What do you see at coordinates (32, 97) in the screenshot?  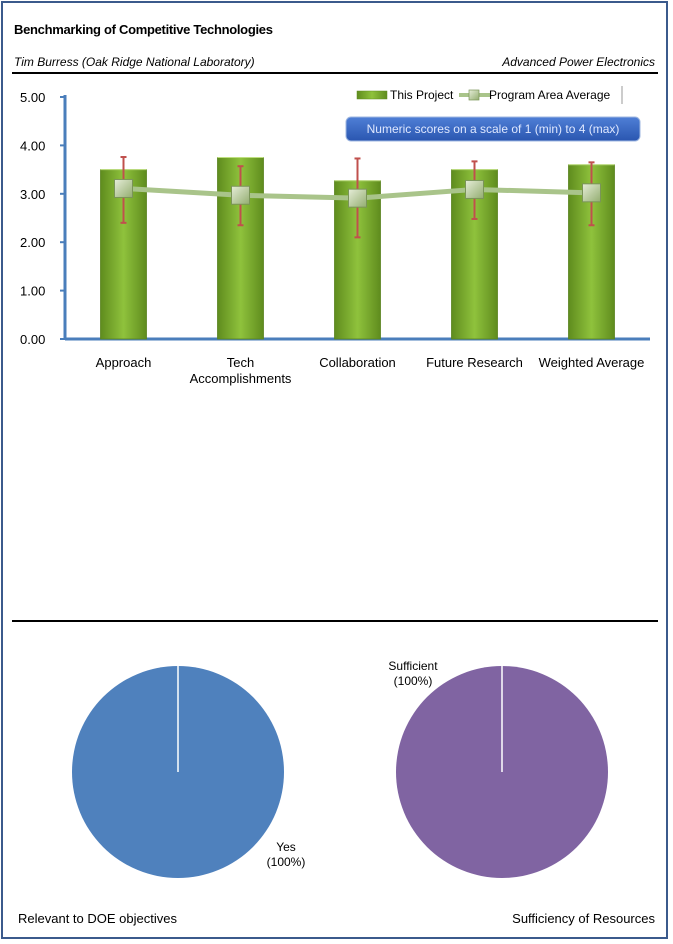 I see `y-tick-label: 5.00` at bounding box center [32, 97].